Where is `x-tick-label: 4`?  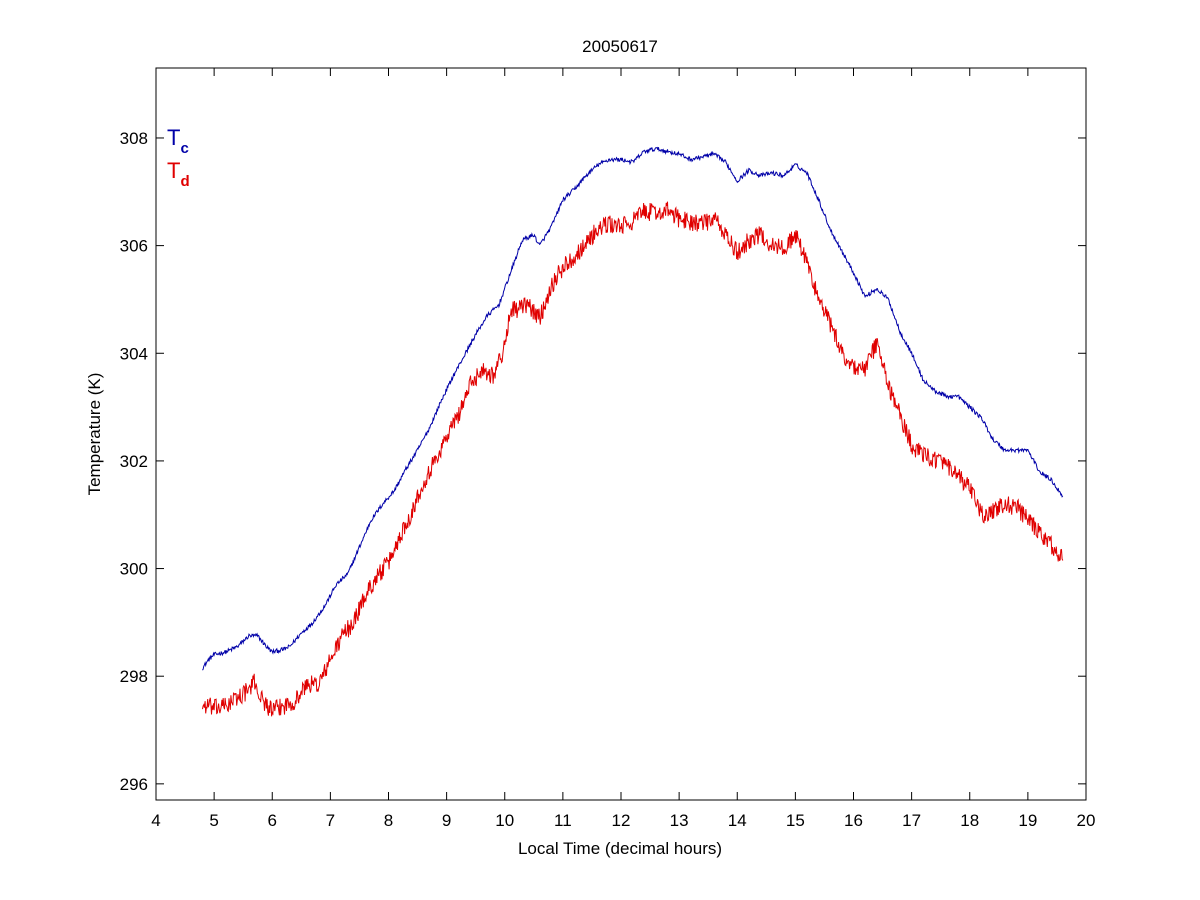 x-tick-label: 4 is located at coordinates (155, 820).